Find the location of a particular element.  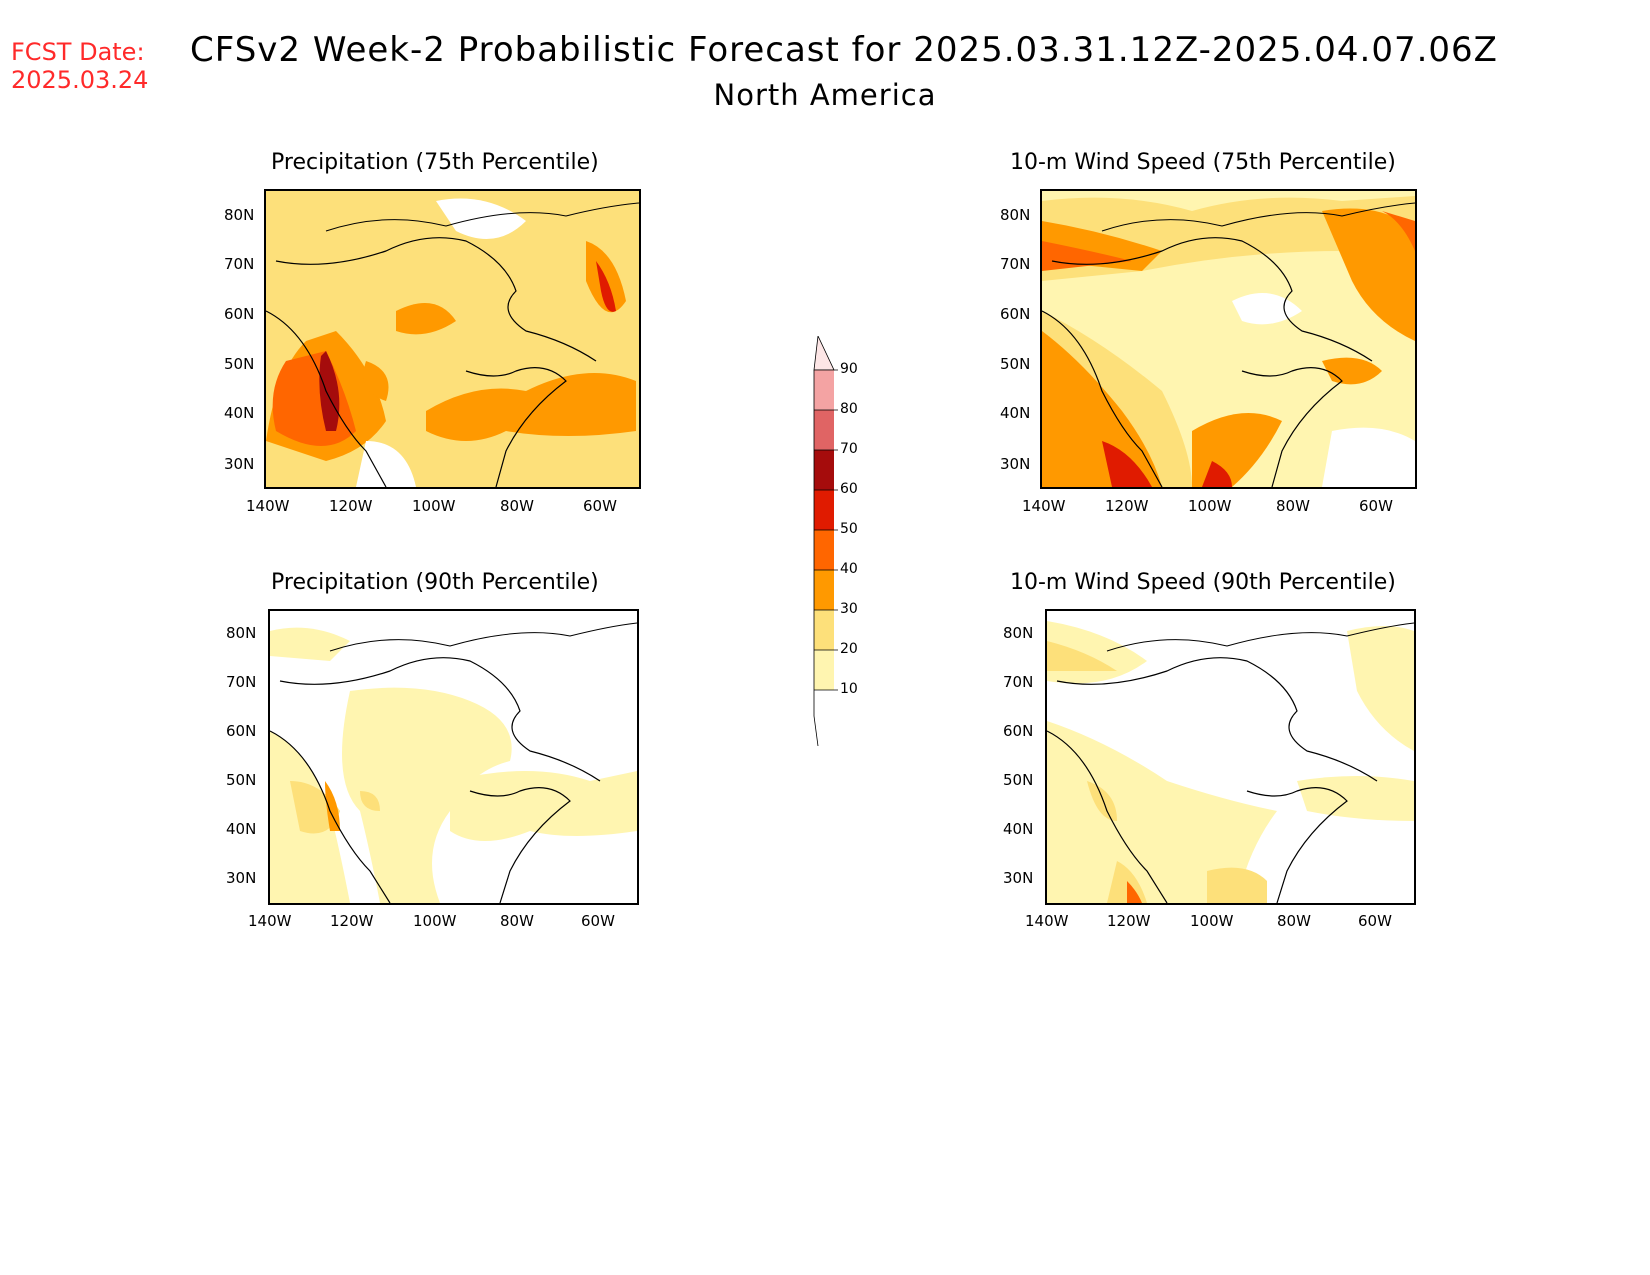

panel-title-wind-75: 10-m Wind Speed (75th Percentile) is located at coordinates (1203, 162).